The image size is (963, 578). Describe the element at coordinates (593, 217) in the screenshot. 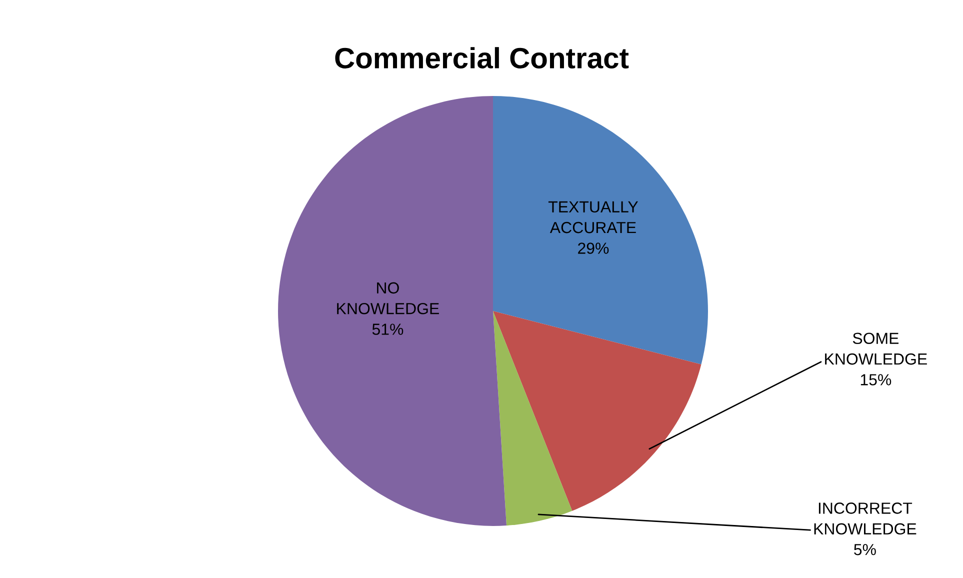

I see `slice-label: TEXTUALLY ACCURATE` at that location.